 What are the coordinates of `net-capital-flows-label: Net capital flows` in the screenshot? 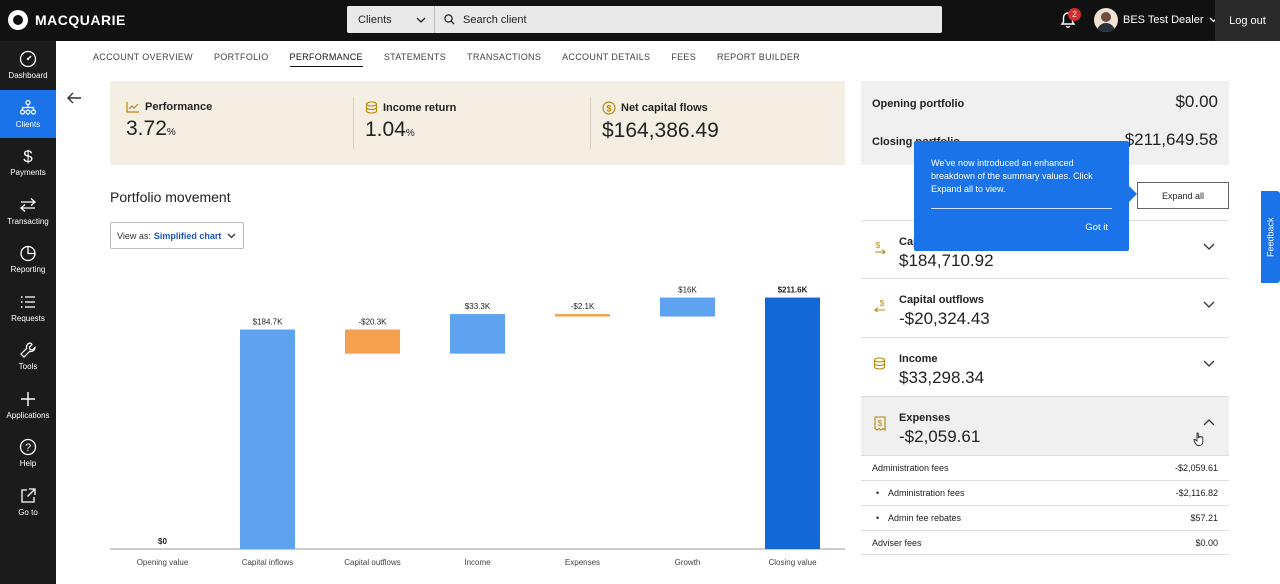 It's located at (664, 108).